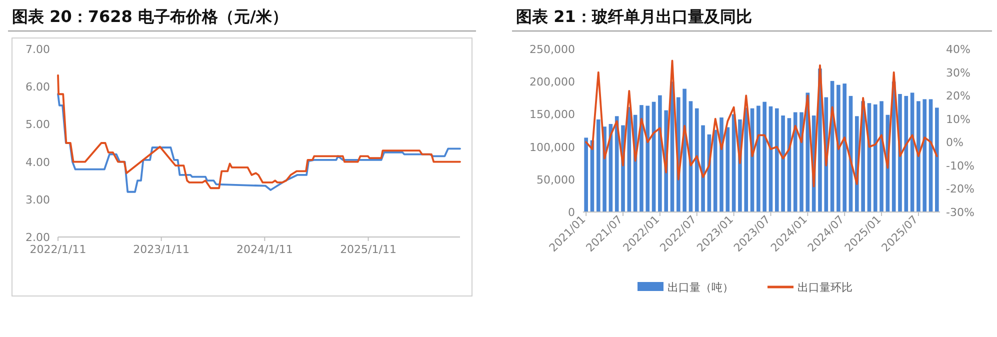  I want to click on y-tick-label: 100,000, so click(552, 147).